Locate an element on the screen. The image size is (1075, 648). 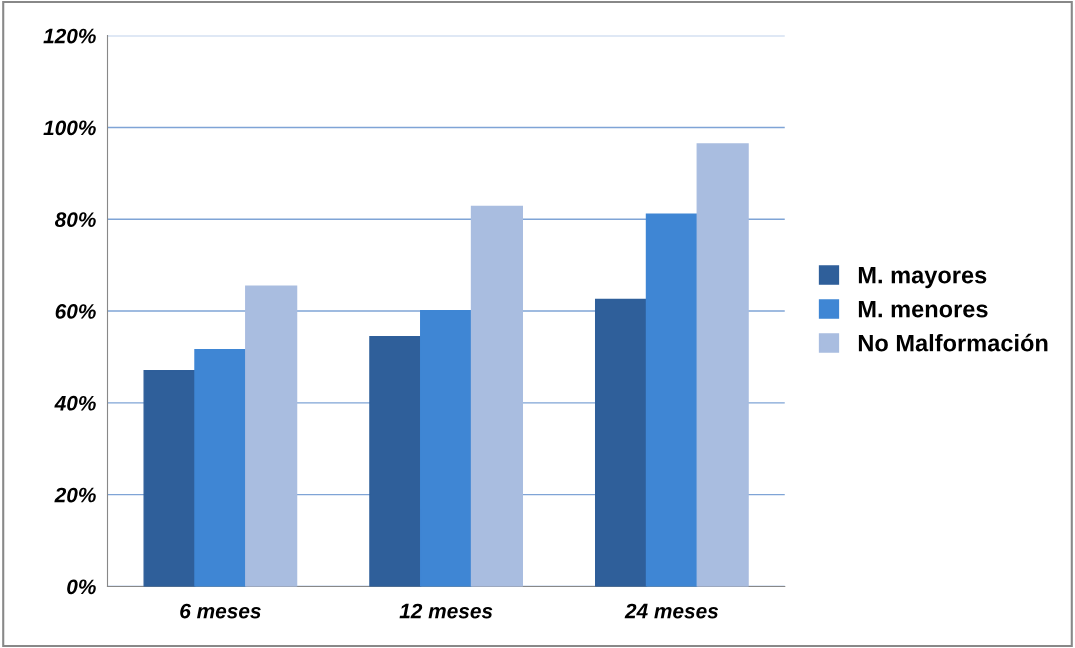
x-tick-label: 12 meses is located at coordinates (446, 611).